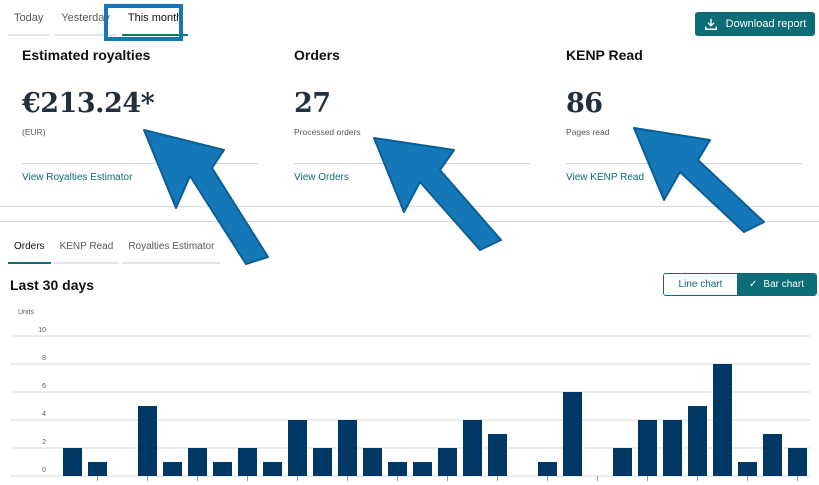 This screenshot has height=485, width=819. I want to click on chart-type-toggle: Line chart ✓ Bar chart, so click(740, 284).